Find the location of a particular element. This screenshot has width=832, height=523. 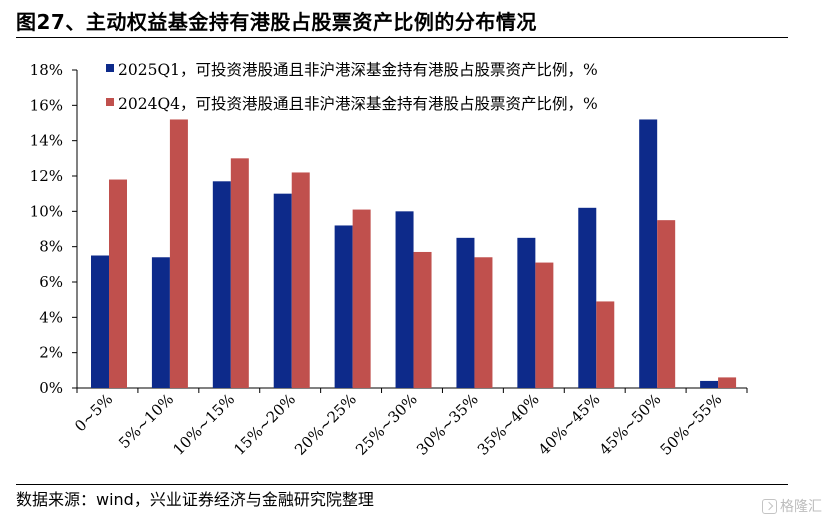

y-tick-label: 4% is located at coordinates (51, 317).